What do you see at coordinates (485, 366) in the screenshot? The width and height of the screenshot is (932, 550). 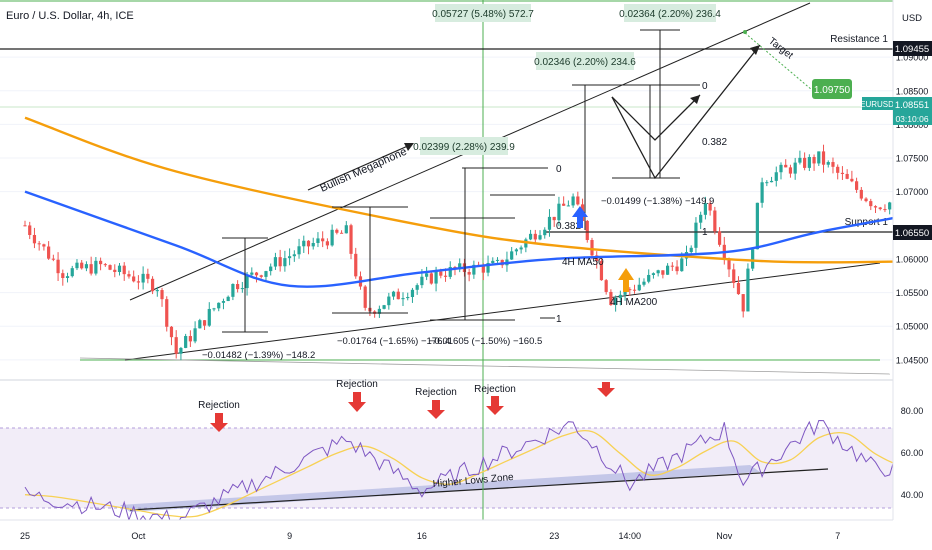 I see `base-line` at bounding box center [485, 366].